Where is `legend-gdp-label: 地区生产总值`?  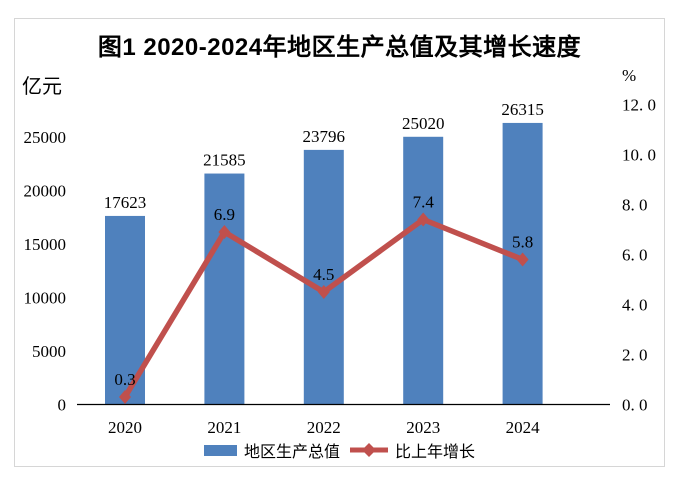 legend-gdp-label: 地区生产总值 is located at coordinates (291, 452).